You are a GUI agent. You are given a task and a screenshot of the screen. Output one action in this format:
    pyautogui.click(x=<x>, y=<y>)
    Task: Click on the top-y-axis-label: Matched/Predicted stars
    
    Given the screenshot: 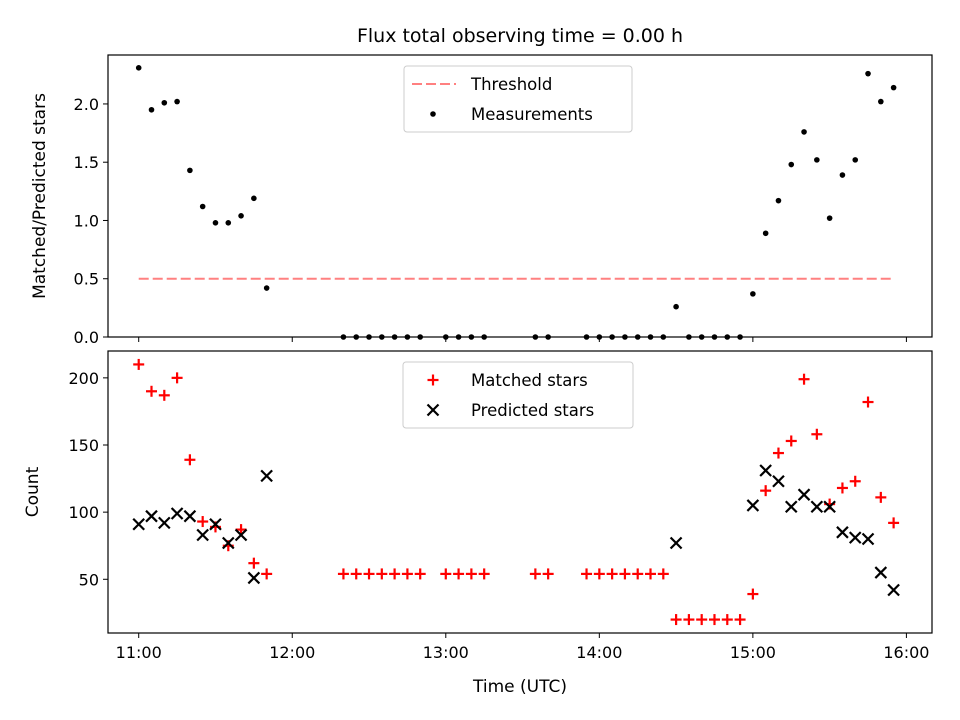 What is the action you would take?
    pyautogui.click(x=40, y=196)
    